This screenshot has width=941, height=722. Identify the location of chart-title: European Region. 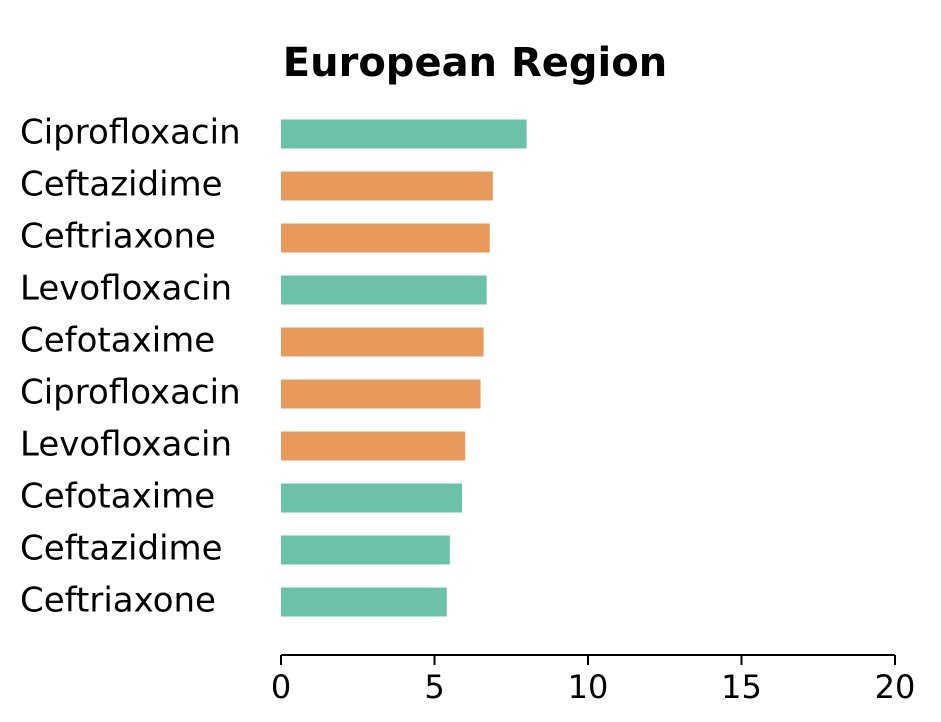
(475, 63).